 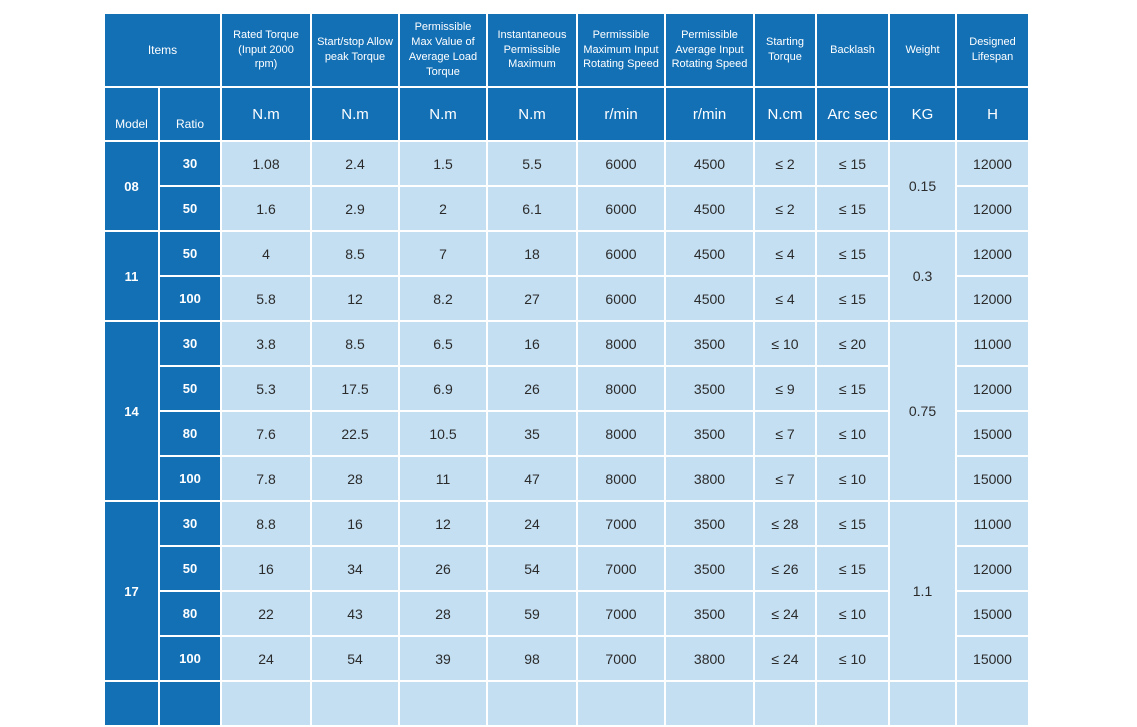 What do you see at coordinates (266, 388) in the screenshot?
I see `value-cell: 5.3` at bounding box center [266, 388].